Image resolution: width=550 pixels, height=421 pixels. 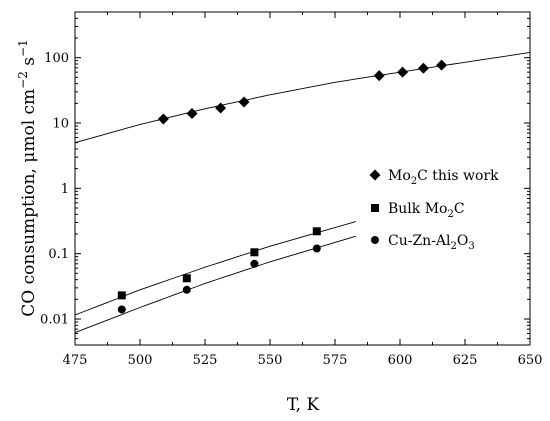 I want to click on legend-item-bulk-mo2c: Bulk Mo2C, so click(x=426, y=210).